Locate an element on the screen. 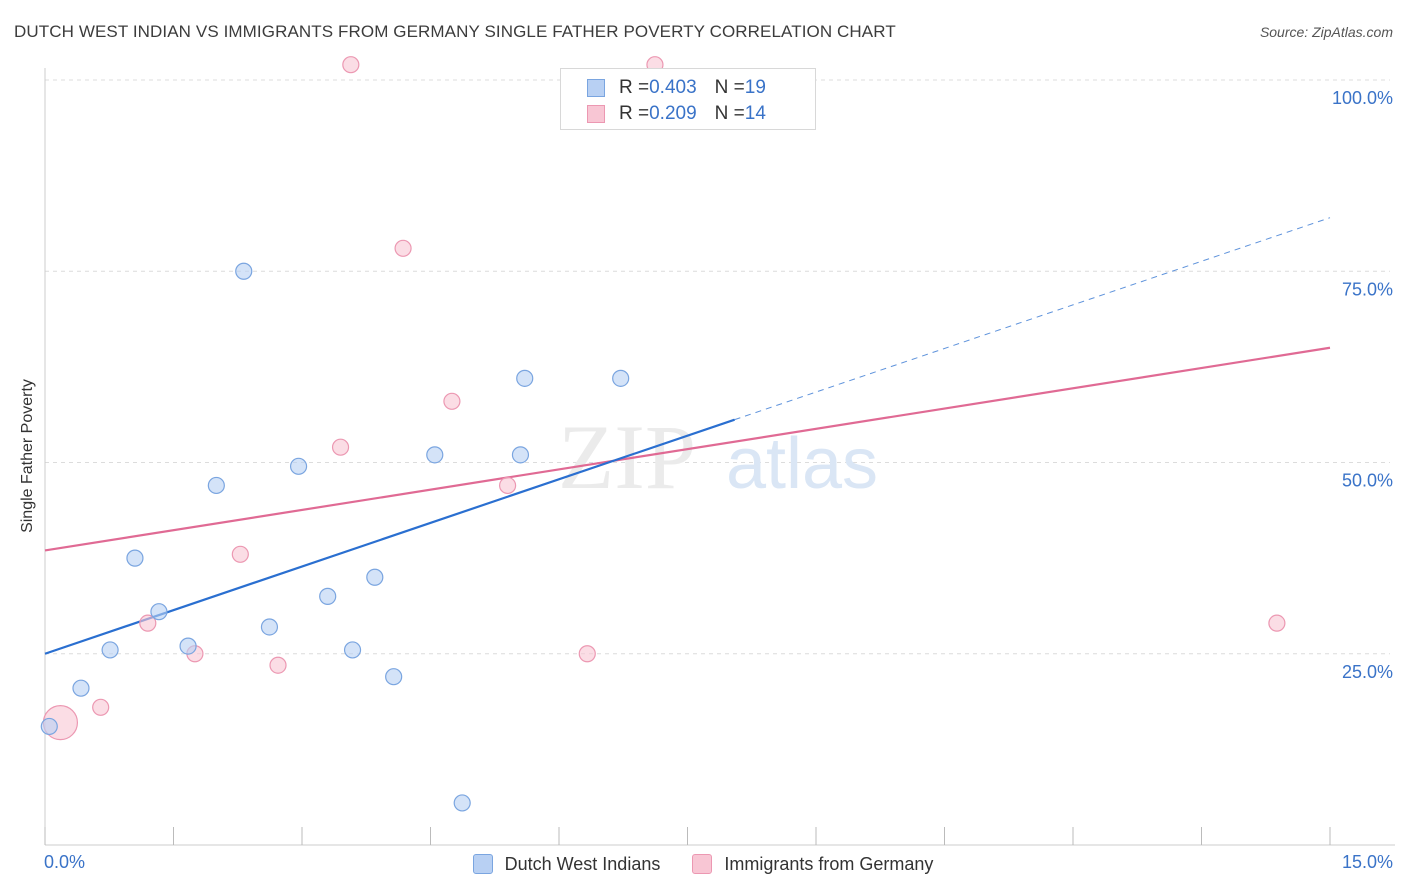  y-tick-labels: 25.0% 50.0% 75.0% 100.0% is located at coordinates (1362, 385).